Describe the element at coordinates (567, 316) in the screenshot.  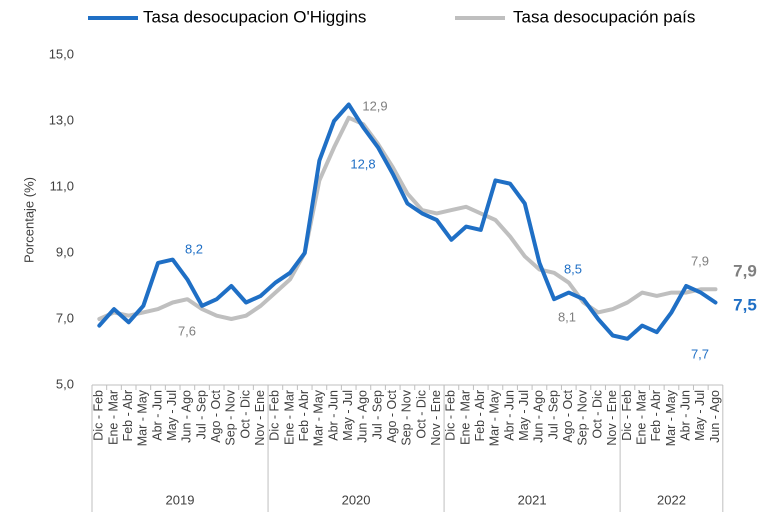
I see `annotation: 8,1` at that location.